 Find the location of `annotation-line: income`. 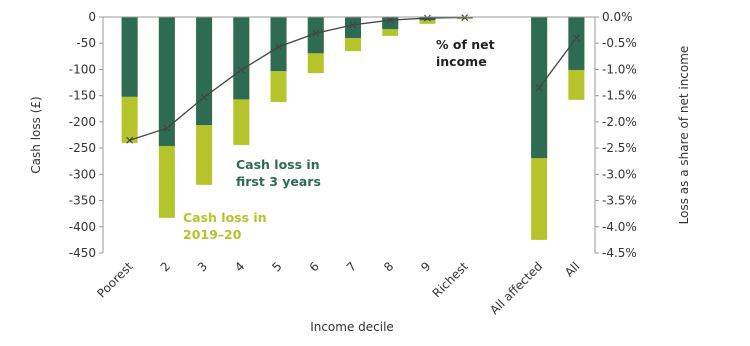

annotation-line: income is located at coordinates (461, 61).